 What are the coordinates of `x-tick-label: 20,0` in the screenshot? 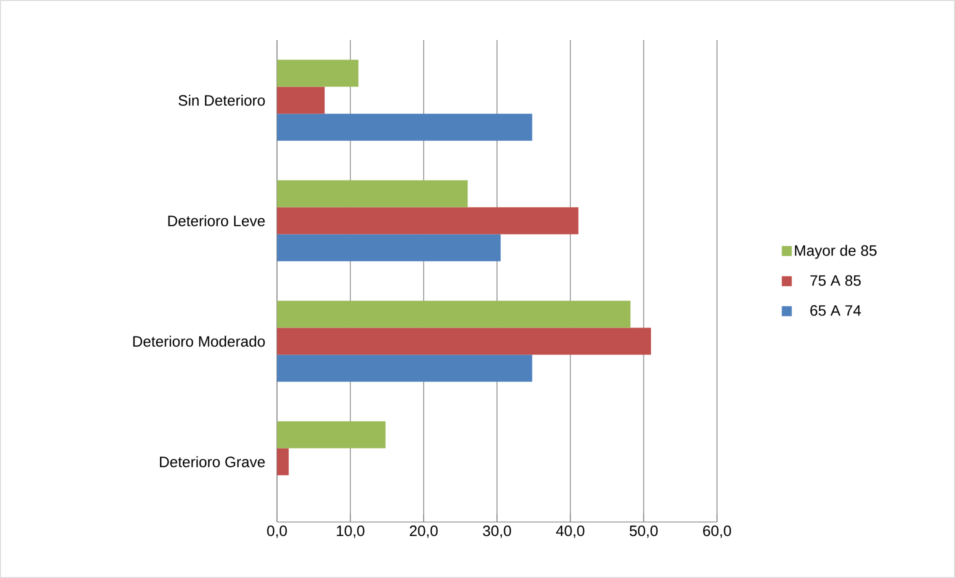 It's located at (424, 532).